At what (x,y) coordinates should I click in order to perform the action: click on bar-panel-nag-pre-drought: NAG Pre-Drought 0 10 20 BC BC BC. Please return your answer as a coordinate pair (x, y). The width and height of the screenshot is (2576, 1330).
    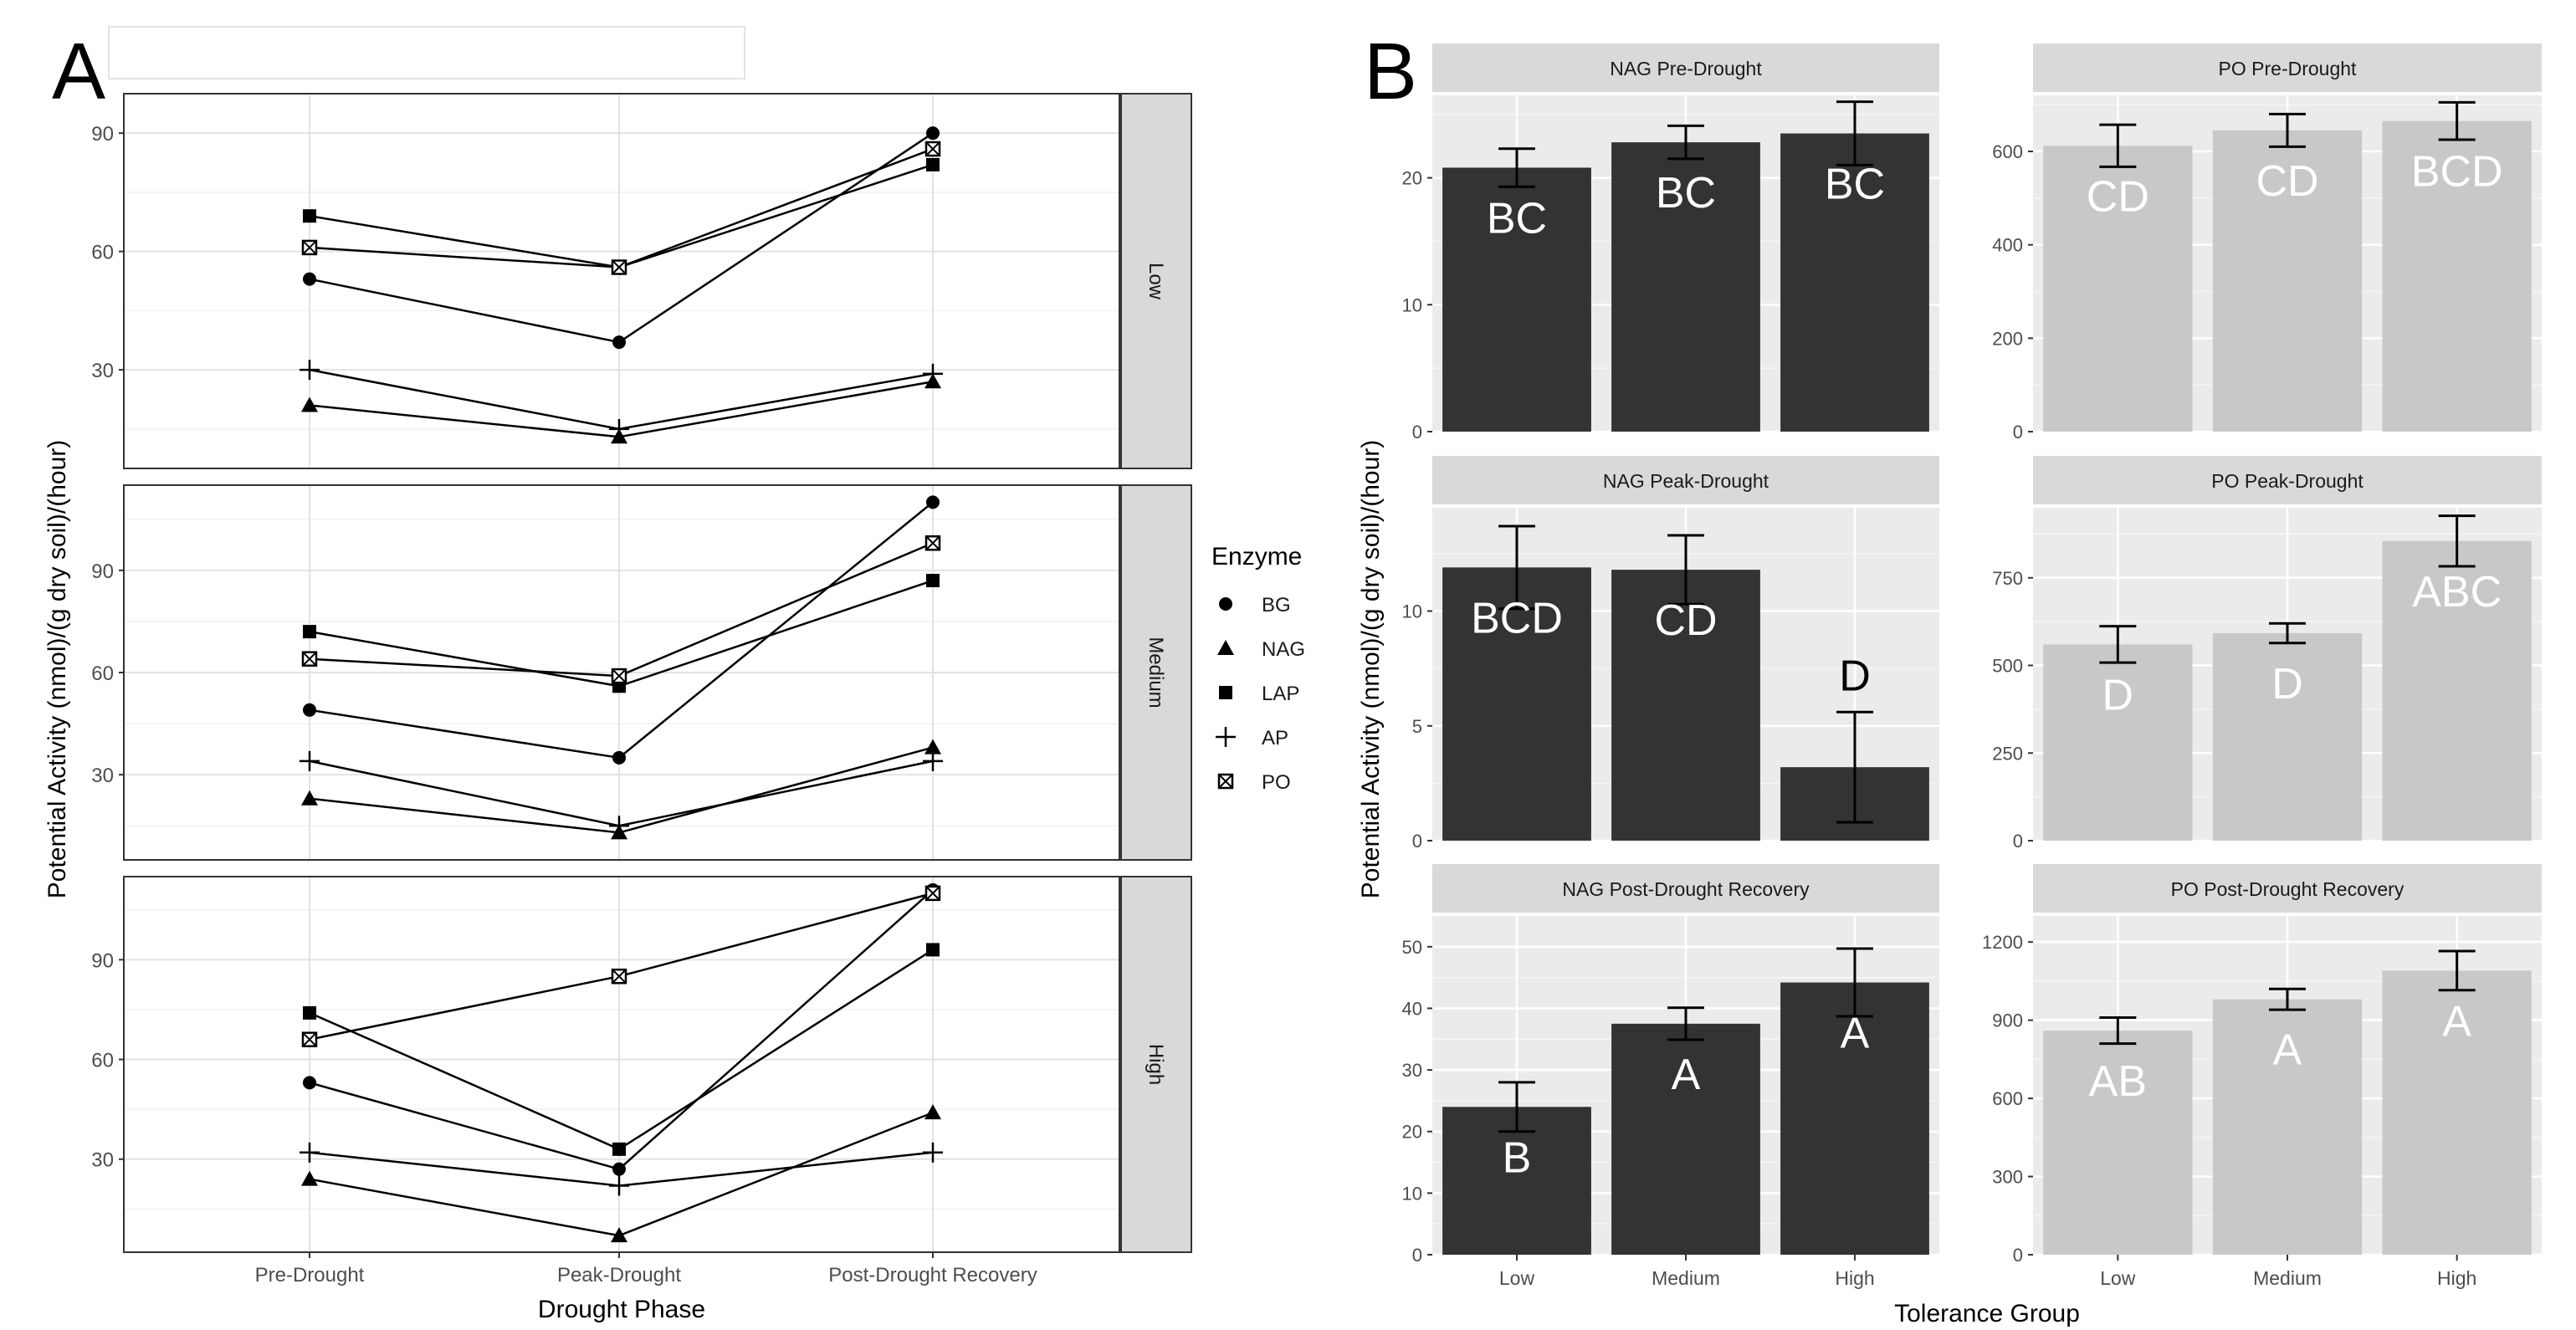
    Looking at the image, I should click on (1671, 242).